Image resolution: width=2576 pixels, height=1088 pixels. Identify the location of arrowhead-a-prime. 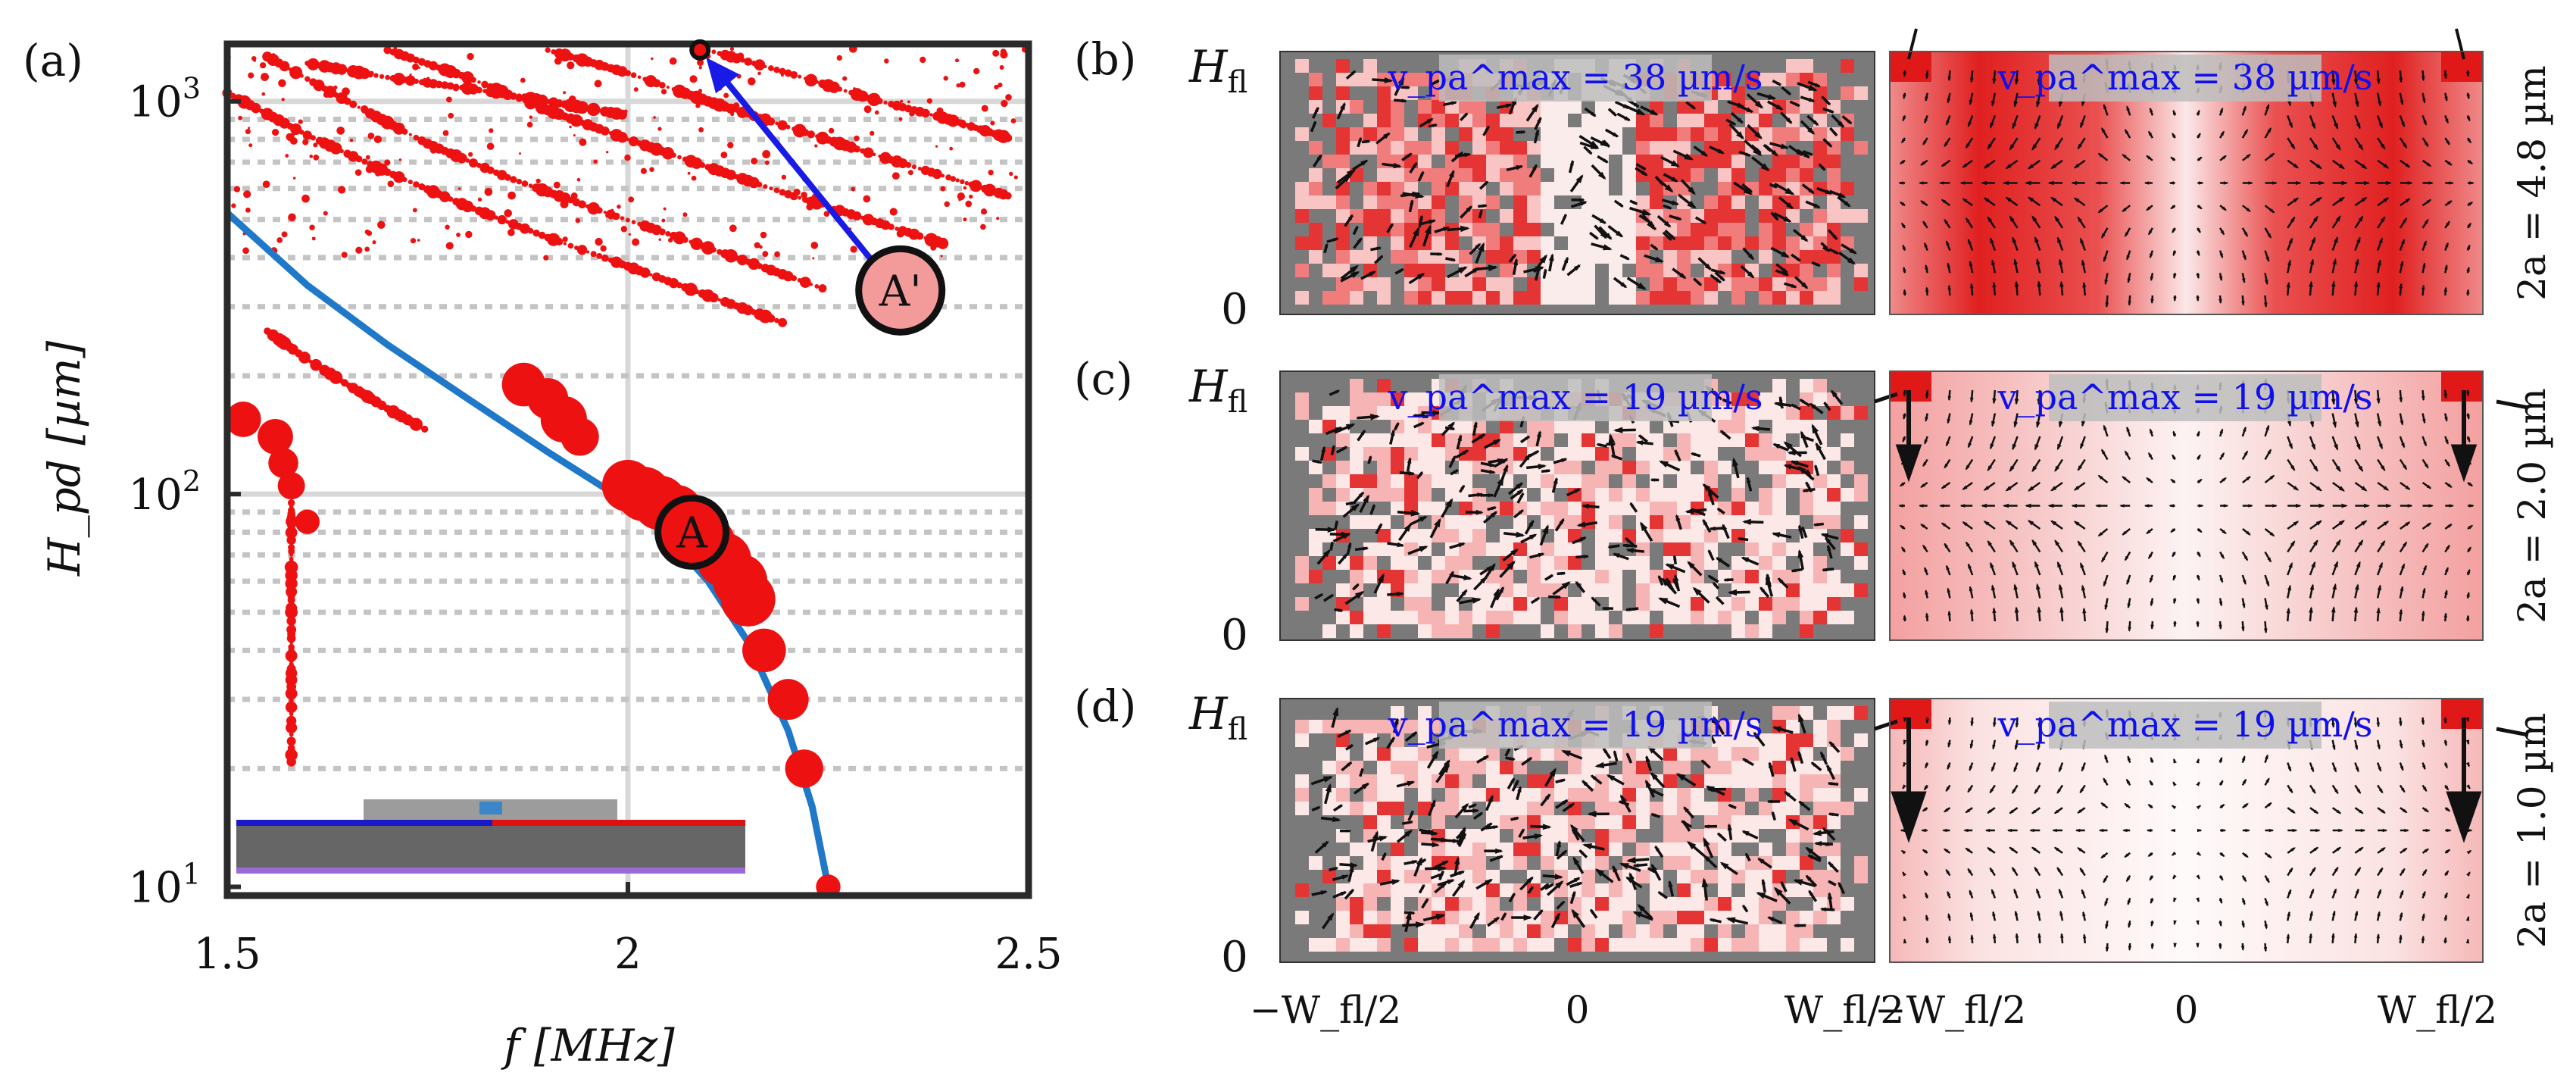
(723, 75).